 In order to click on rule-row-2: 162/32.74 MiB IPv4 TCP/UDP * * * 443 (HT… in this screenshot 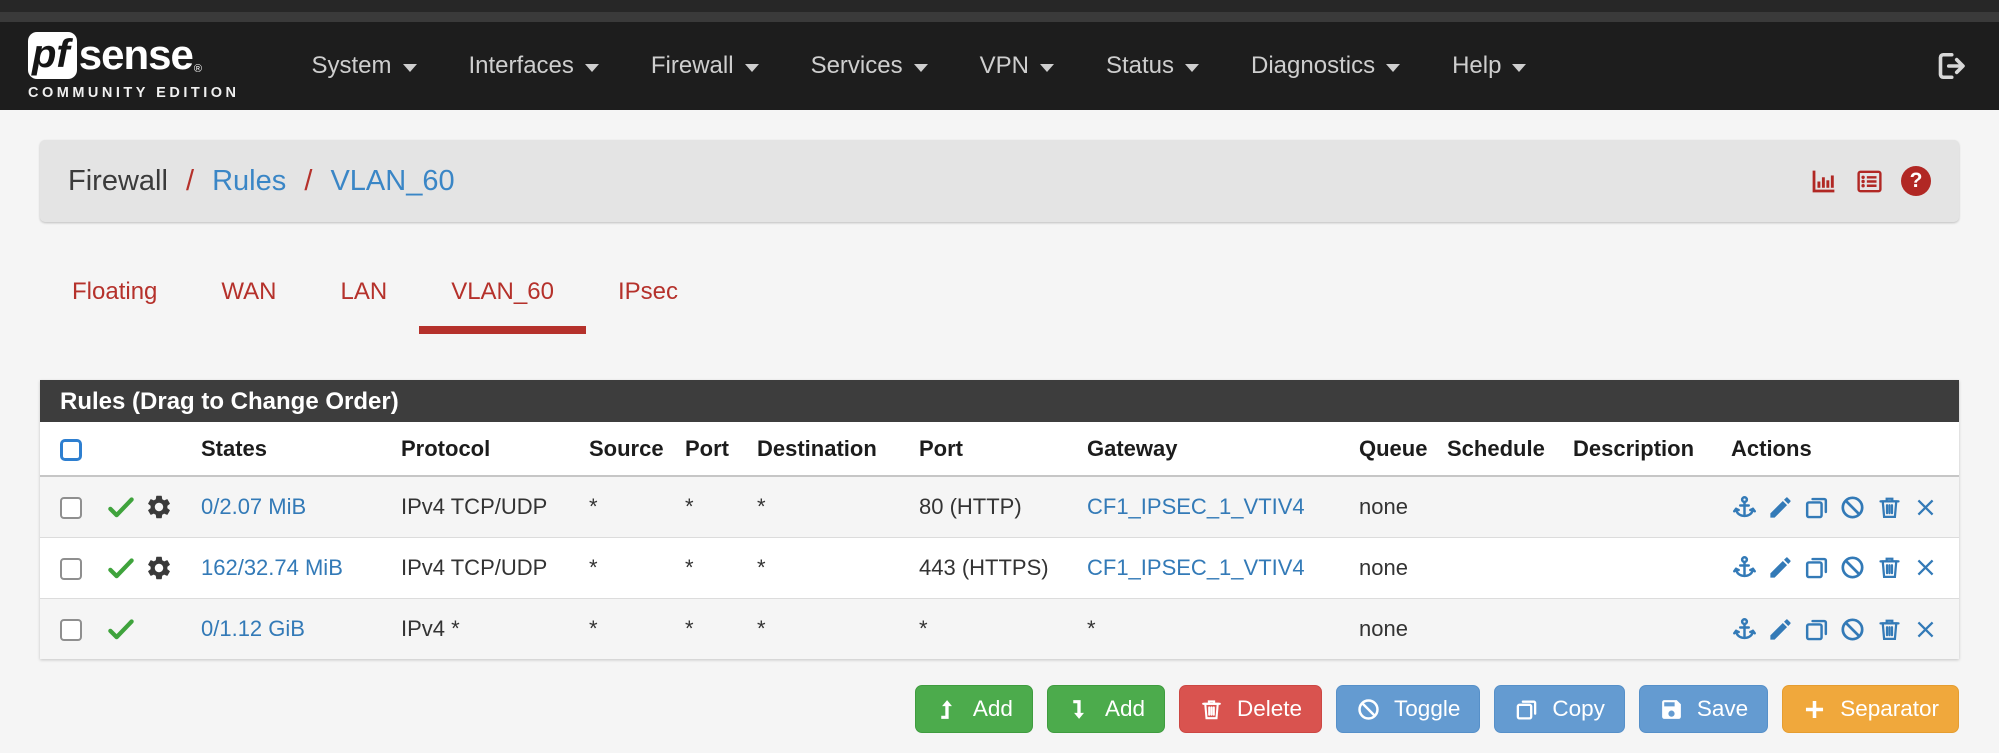, I will do `click(999, 567)`.